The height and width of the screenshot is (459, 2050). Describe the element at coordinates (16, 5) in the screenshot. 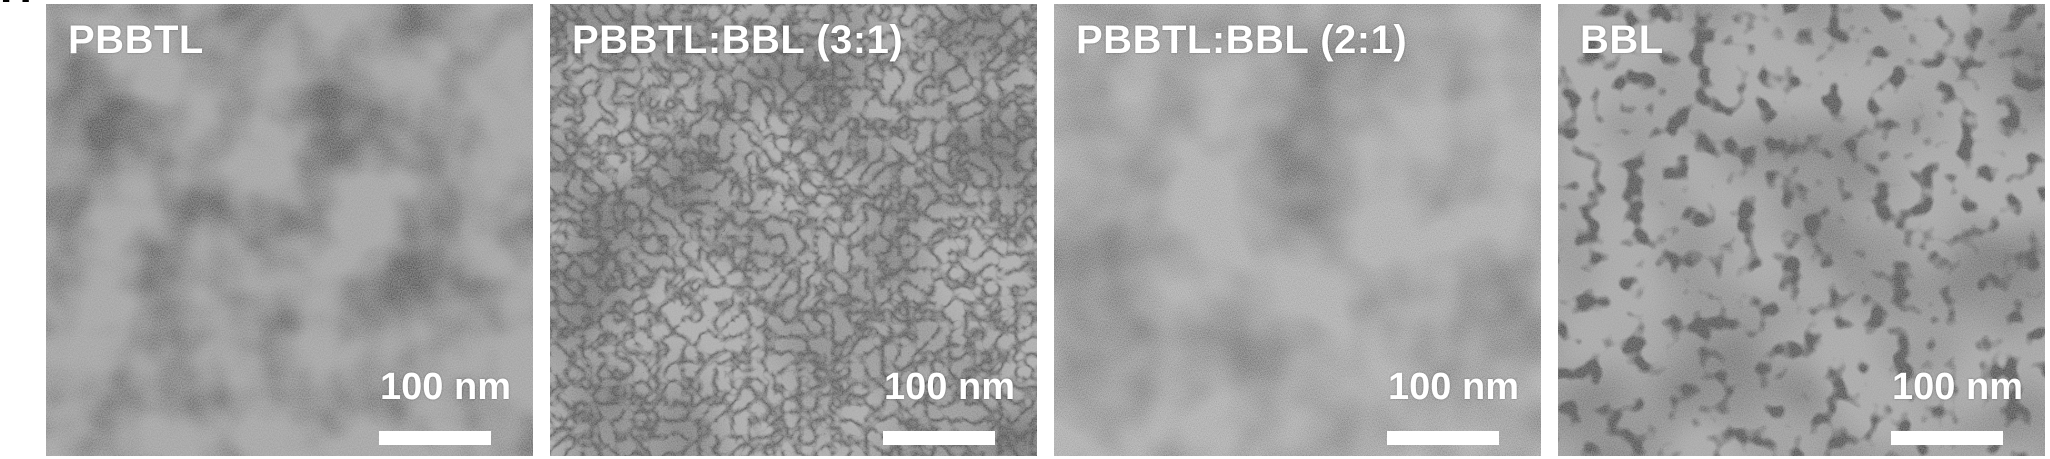

I see `figure-panel-letter: H` at that location.